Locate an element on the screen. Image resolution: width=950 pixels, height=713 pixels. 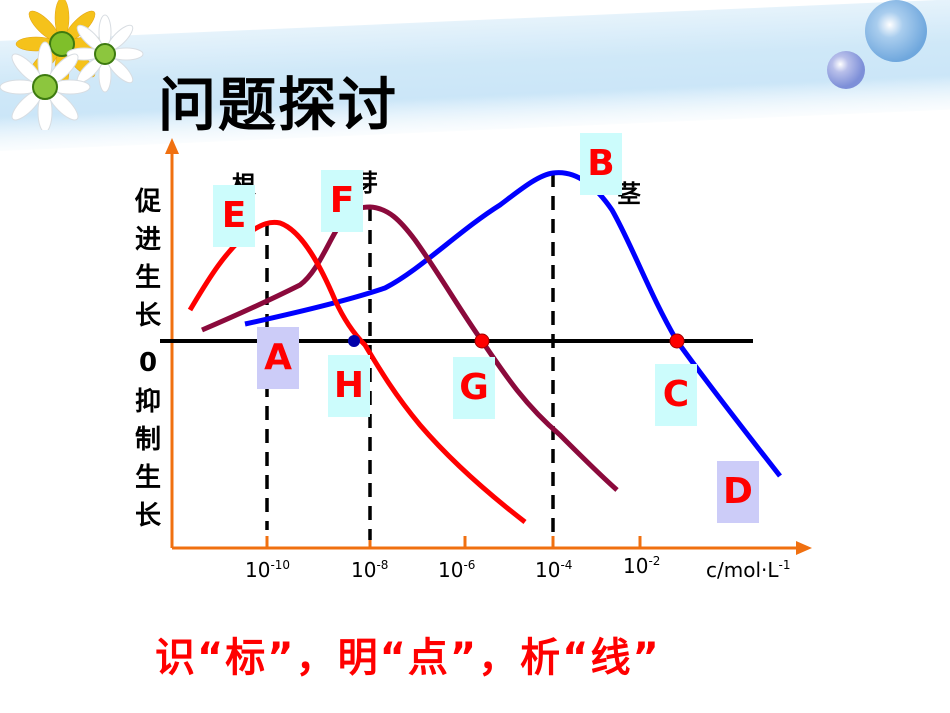
x-tick-label: 10⁻⁴ is located at coordinates (554, 570).